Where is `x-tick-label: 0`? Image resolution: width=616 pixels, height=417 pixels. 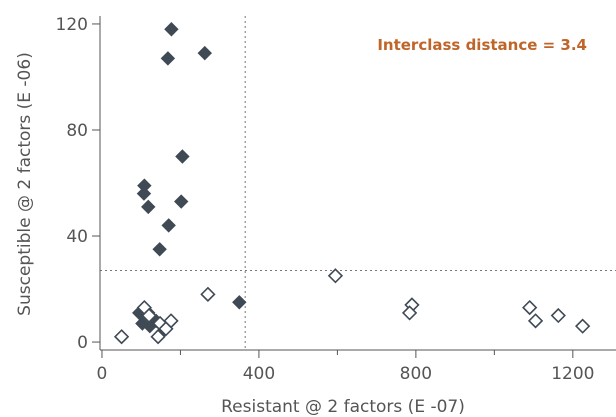
x-tick-label: 0 is located at coordinates (102, 374).